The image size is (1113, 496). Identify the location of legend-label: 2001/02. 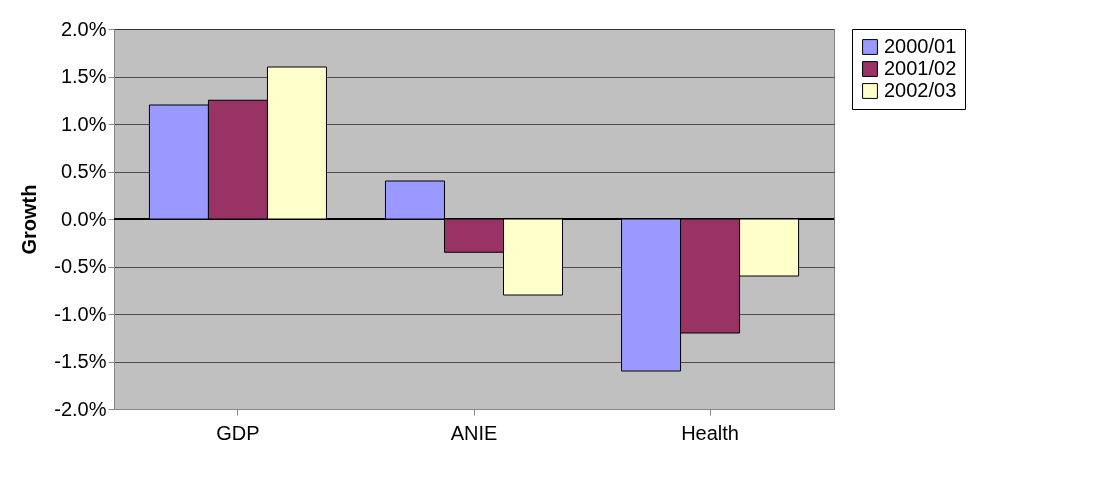
(920, 68).